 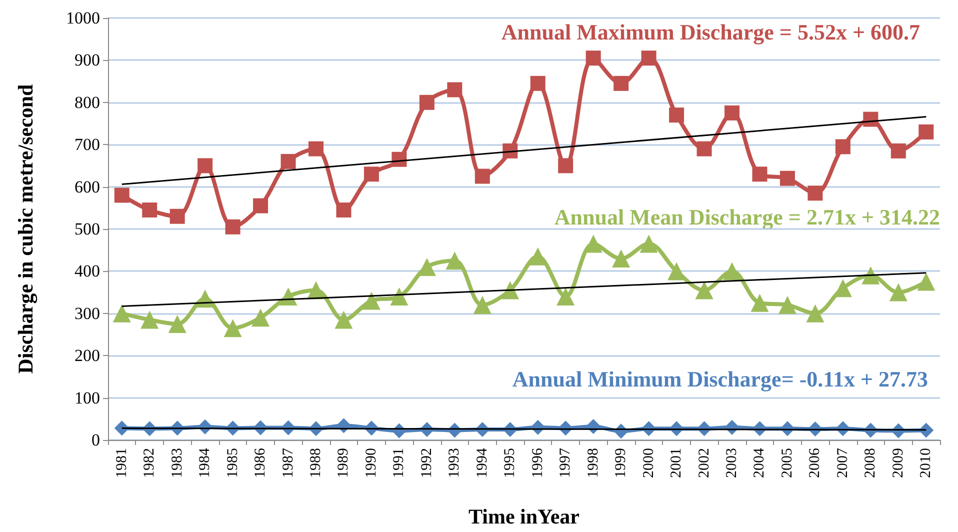 I want to click on x-tick-label: 2006, so click(x=815, y=463).